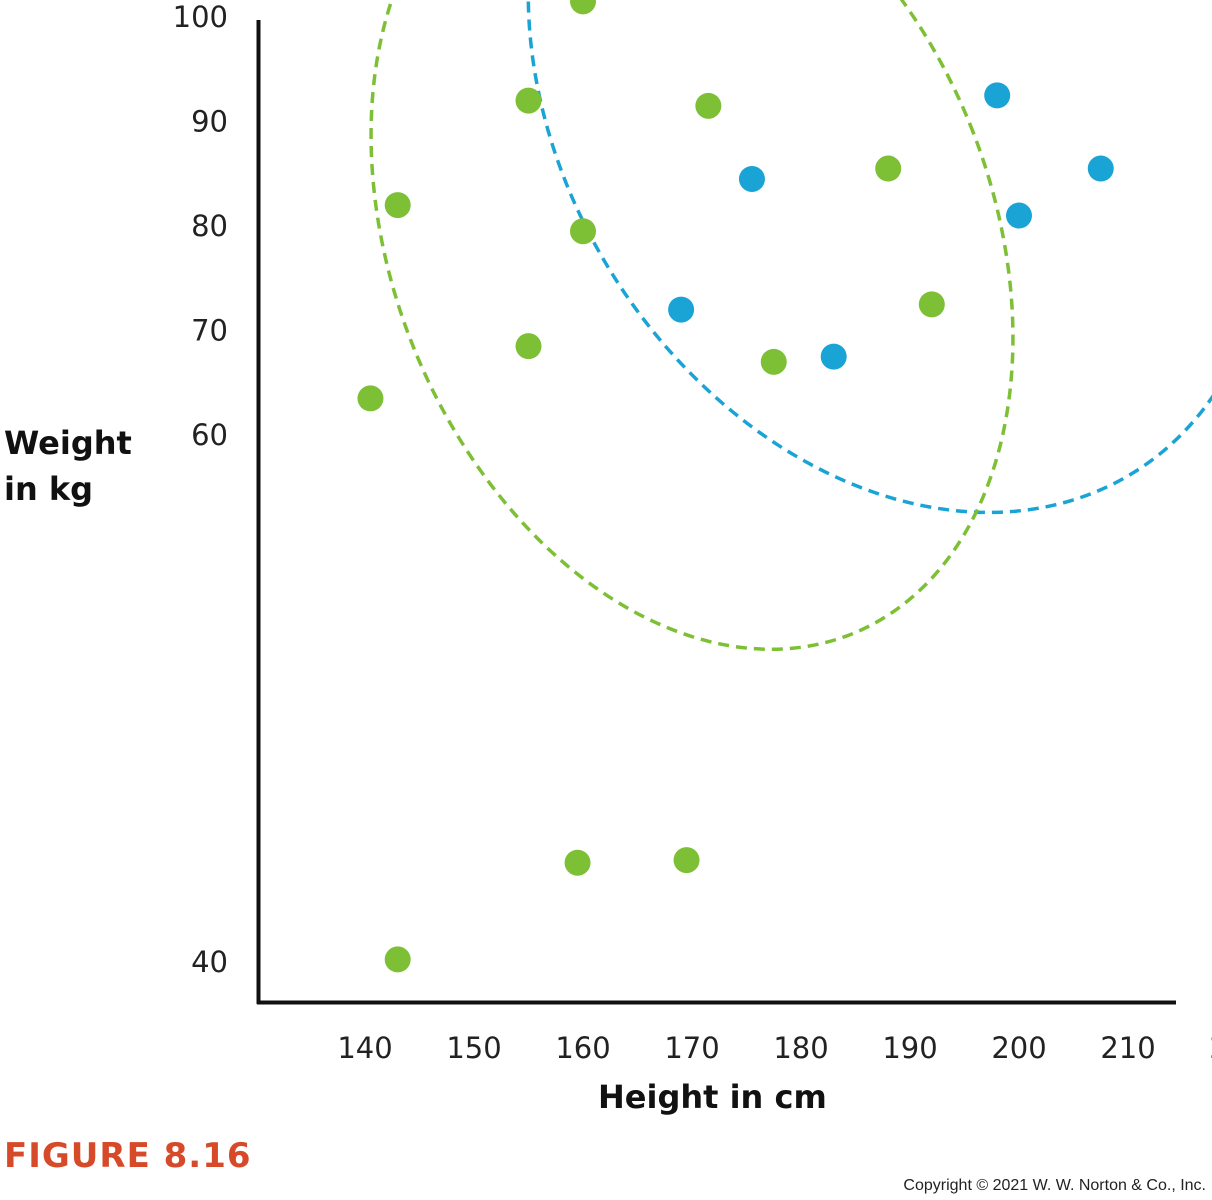 The width and height of the screenshot is (1212, 1200). What do you see at coordinates (1018, 1048) in the screenshot?
I see `x-tick-label: 200` at bounding box center [1018, 1048].